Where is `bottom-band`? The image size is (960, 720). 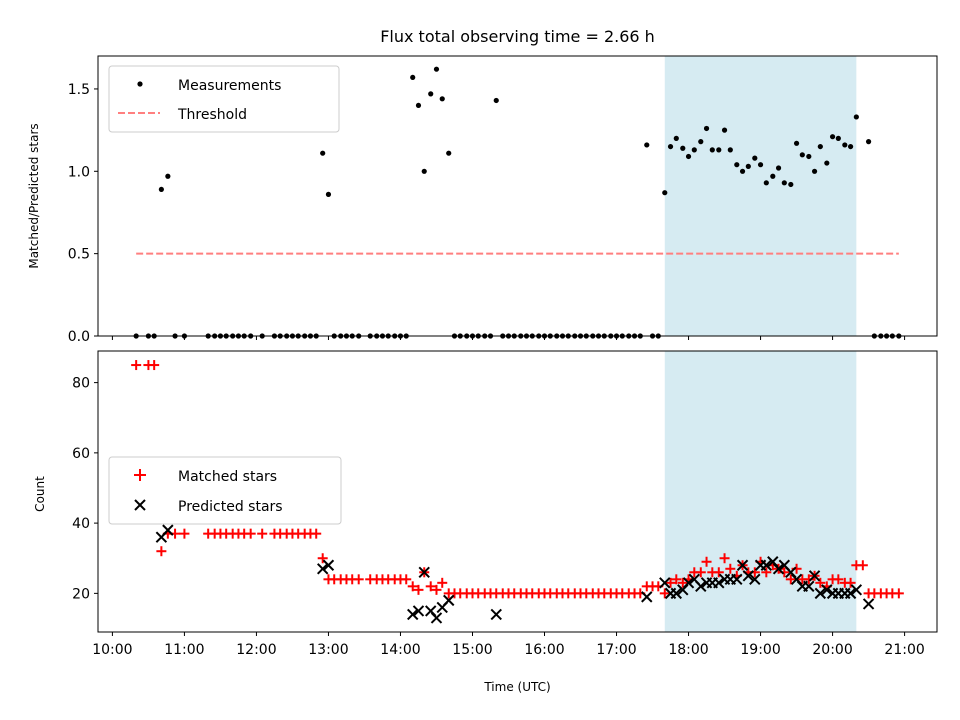 bottom-band is located at coordinates (760, 491).